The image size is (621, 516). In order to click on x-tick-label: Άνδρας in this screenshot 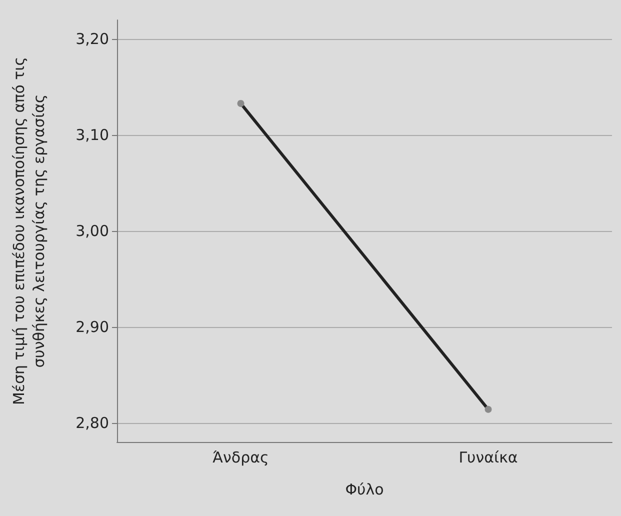, I will do `click(240, 457)`.